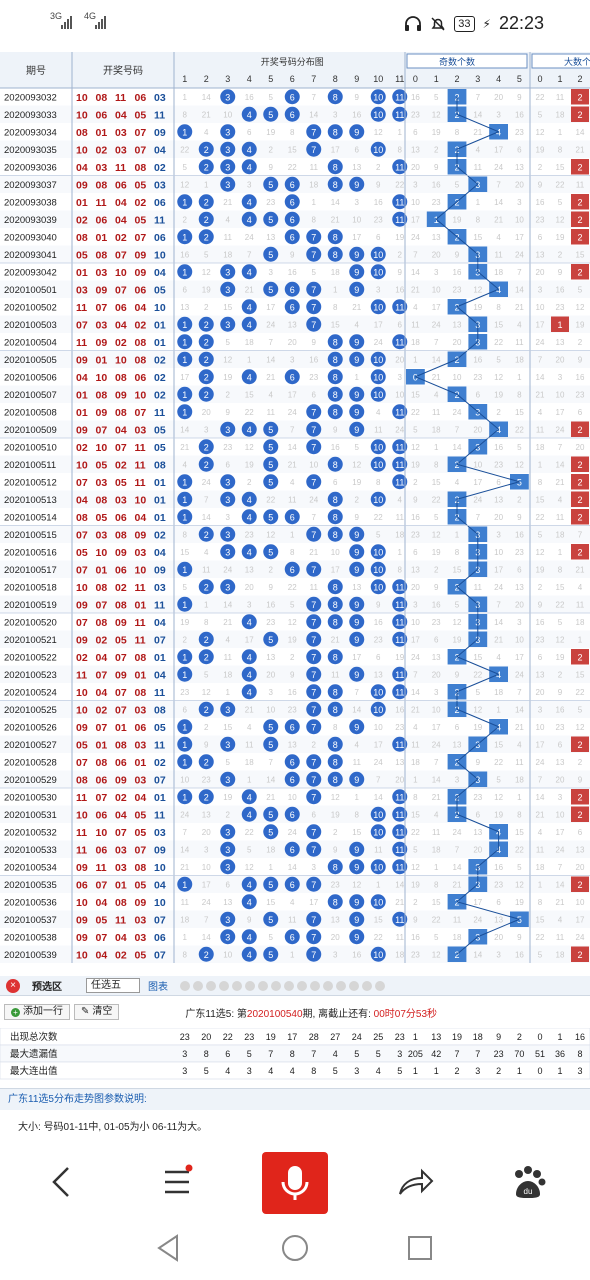 This screenshot has width=590, height=1280. I want to click on back-icon, so click(62, 1182).